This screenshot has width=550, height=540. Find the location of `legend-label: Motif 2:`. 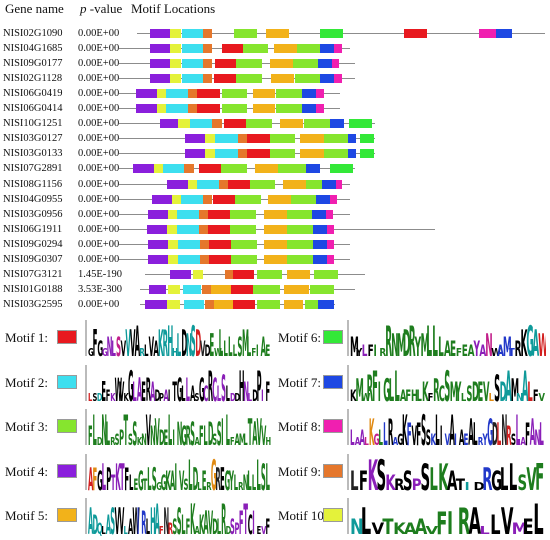

legend-label: Motif 2: is located at coordinates (26, 382).